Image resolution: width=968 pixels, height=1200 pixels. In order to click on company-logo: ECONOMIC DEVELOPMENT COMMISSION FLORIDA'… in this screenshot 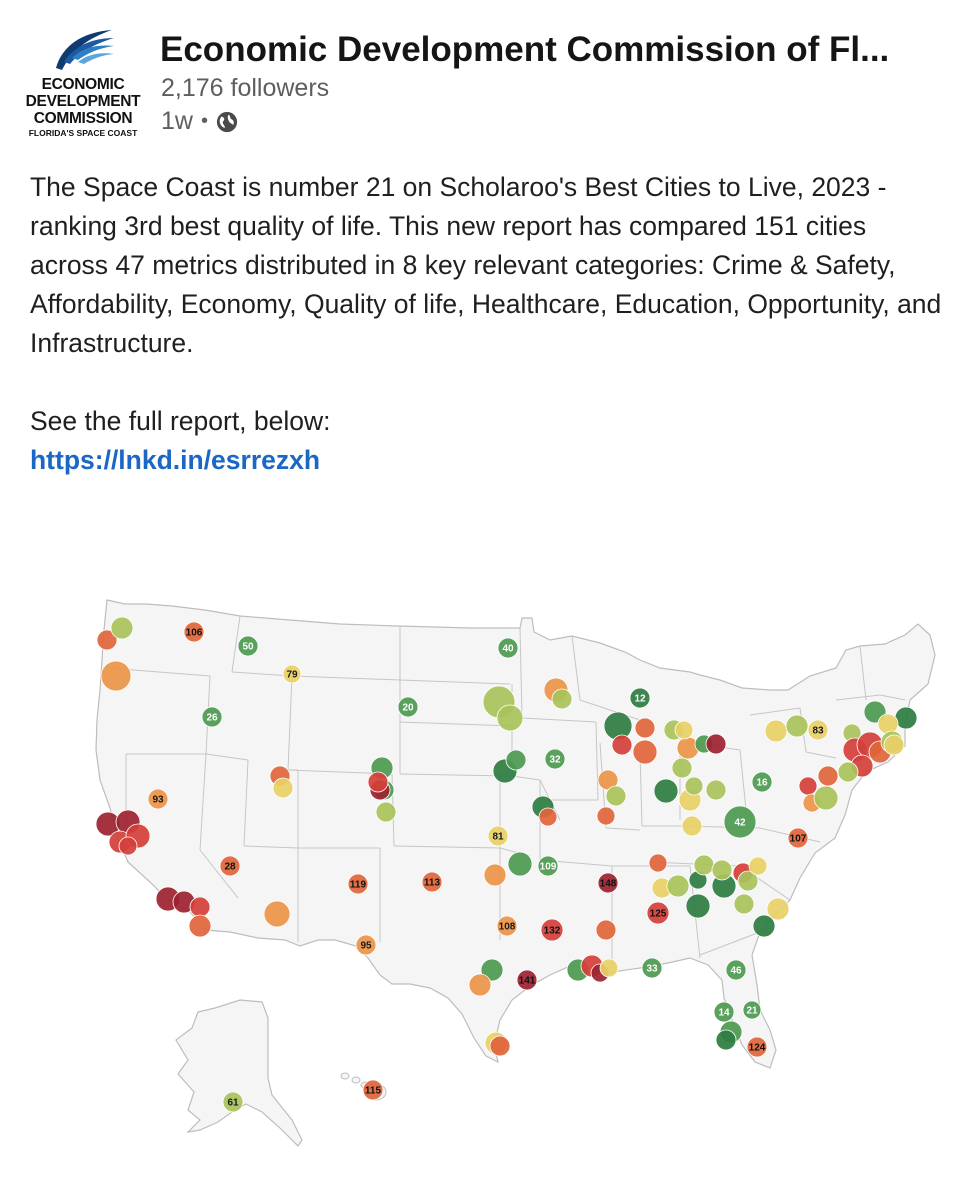, I will do `click(83, 79)`.